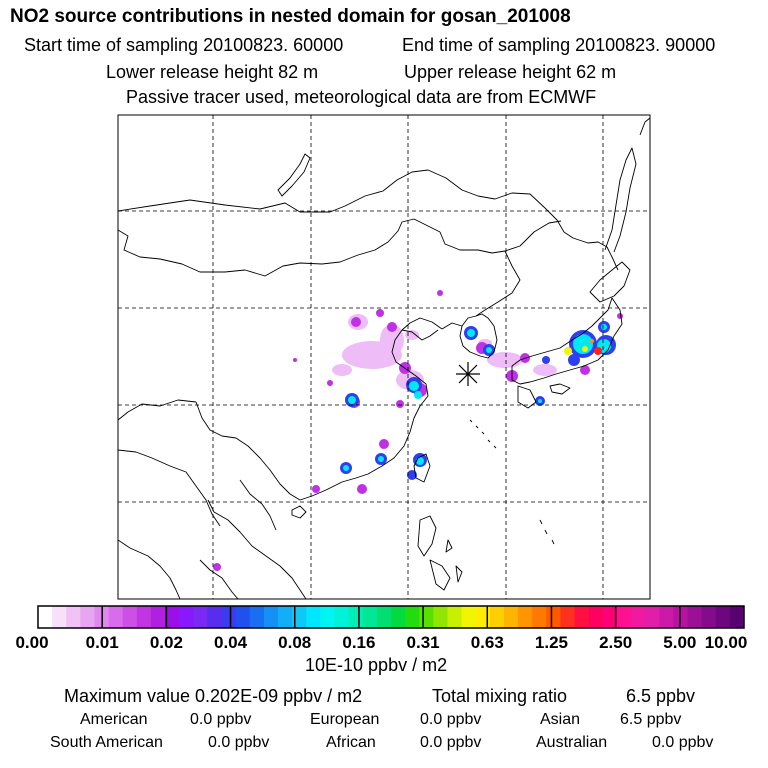 The height and width of the screenshot is (768, 768). I want to click on region-european-label: European, so click(345, 719).